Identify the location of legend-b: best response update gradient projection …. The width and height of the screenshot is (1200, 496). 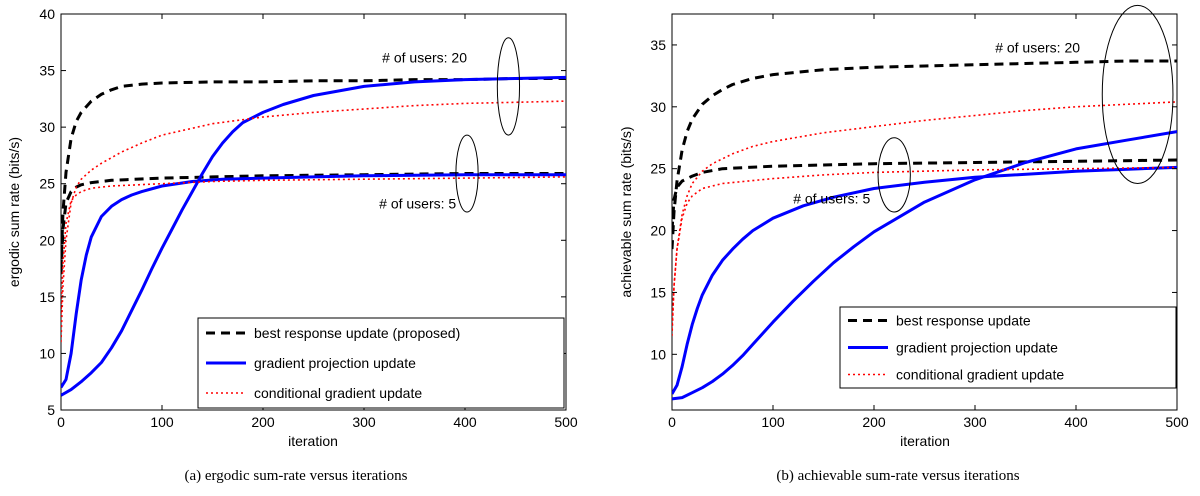
(1008, 347).